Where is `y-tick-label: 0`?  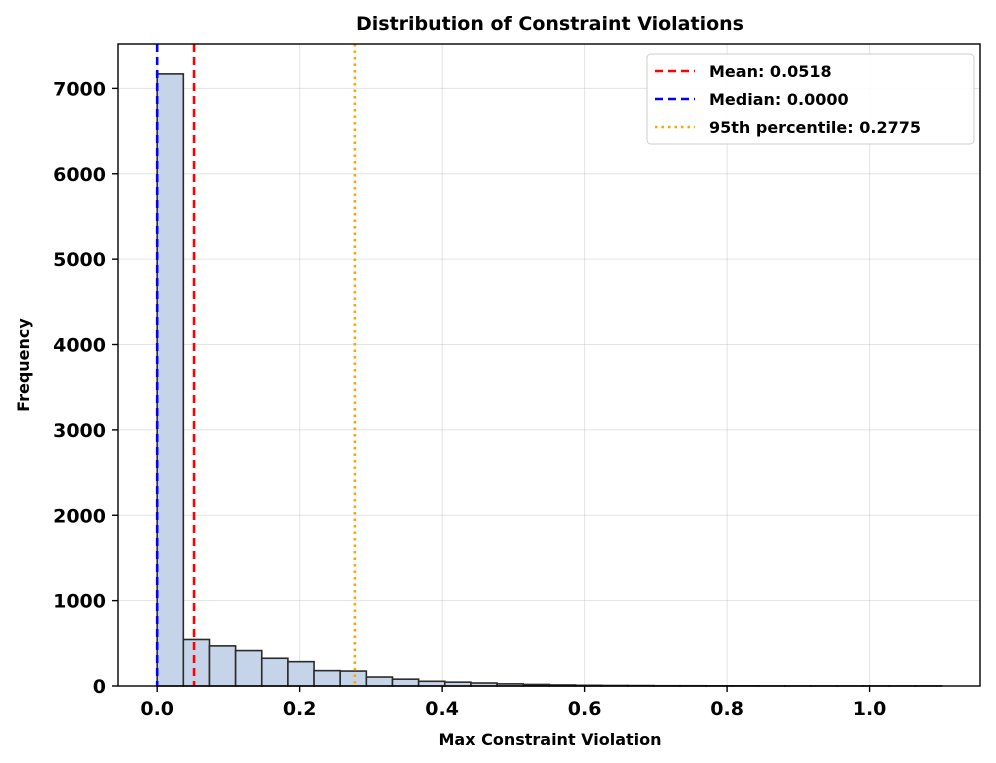 y-tick-label: 0 is located at coordinates (99, 687).